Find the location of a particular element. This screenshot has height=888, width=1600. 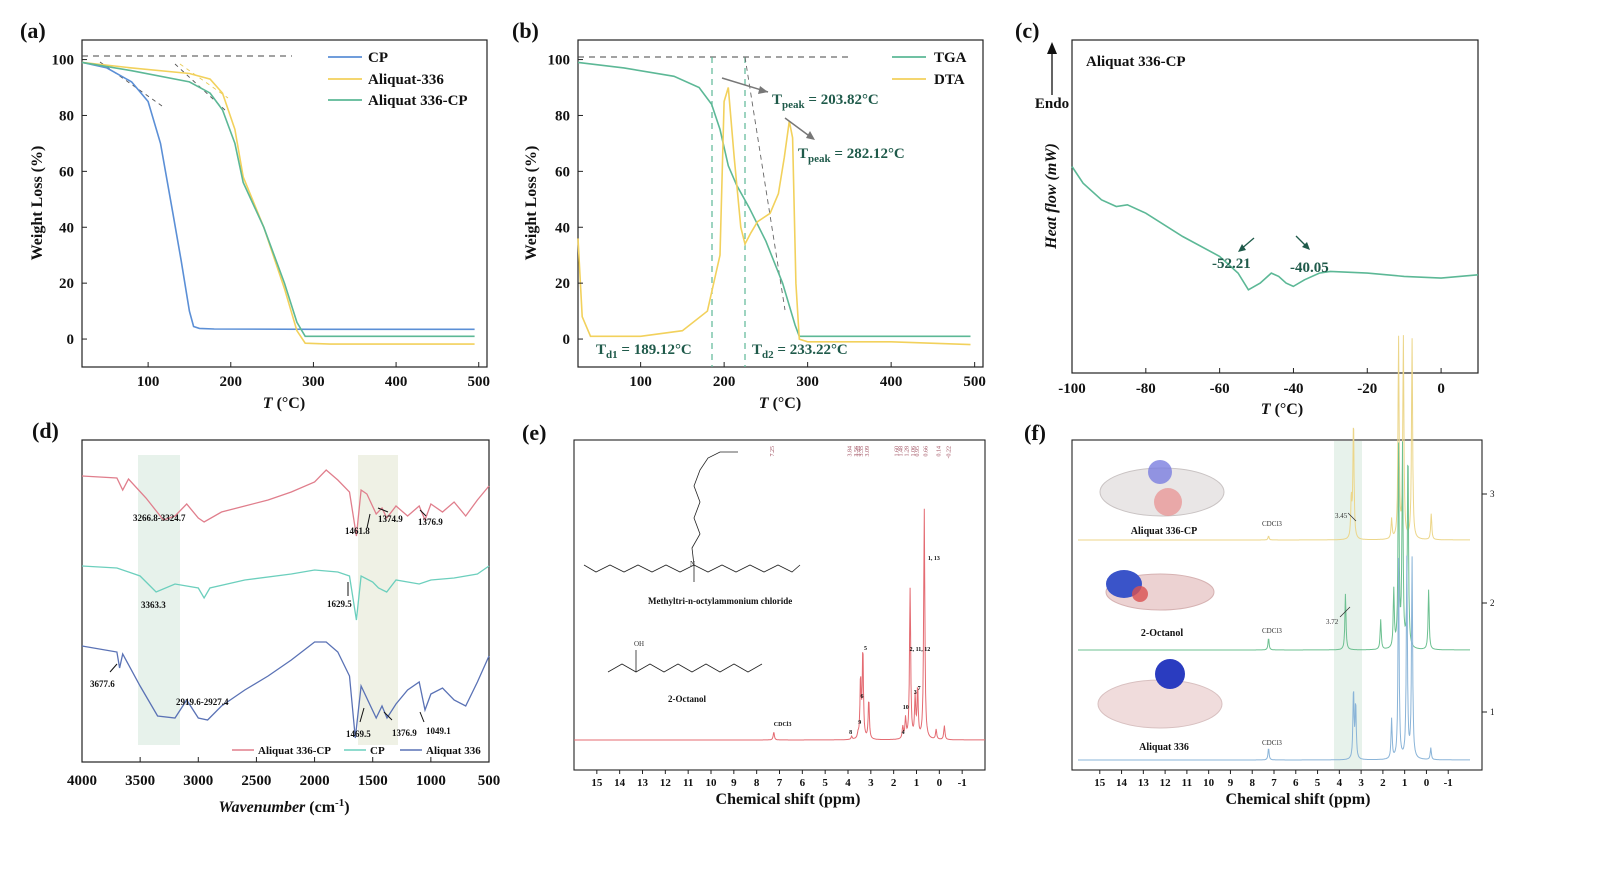

panel-a-series is located at coordinates (278, 203).